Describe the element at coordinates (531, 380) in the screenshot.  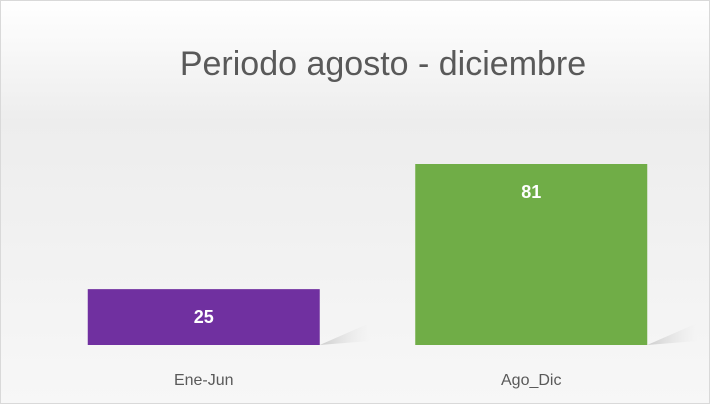
I see `x-tick-label: Ago_Dic` at that location.